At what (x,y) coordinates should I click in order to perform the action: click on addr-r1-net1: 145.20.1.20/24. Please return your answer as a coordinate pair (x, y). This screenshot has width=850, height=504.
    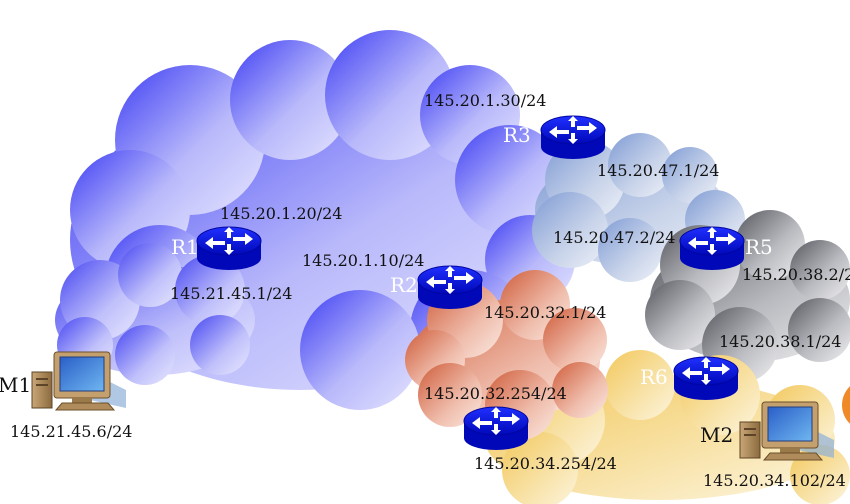
    Looking at the image, I should click on (281, 213).